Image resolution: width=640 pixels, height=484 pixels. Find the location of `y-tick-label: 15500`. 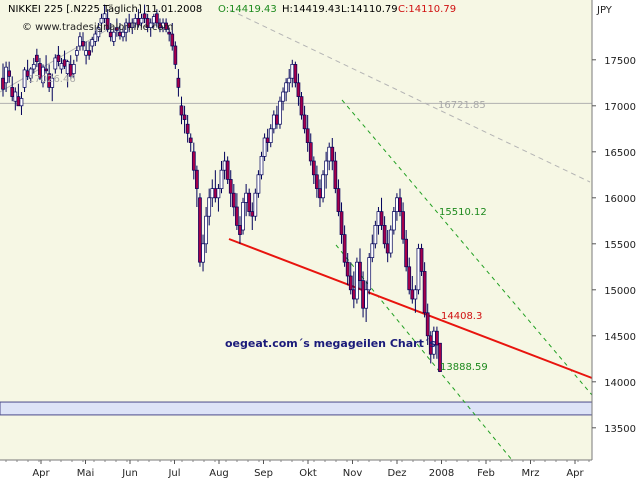

y-tick-label: 15500 is located at coordinates (620, 245).